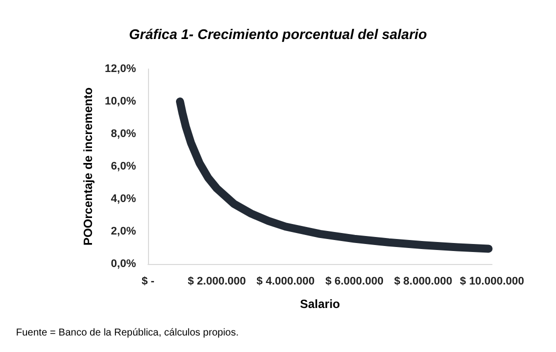 The height and width of the screenshot is (352, 556). What do you see at coordinates (123, 264) in the screenshot?
I see `y-tick-label: 0,0%` at bounding box center [123, 264].